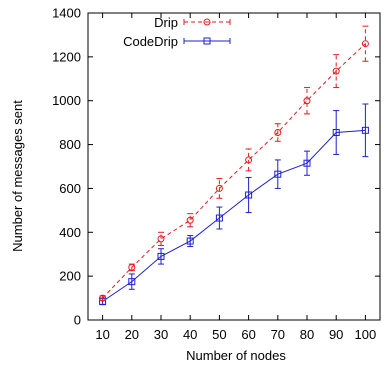 This screenshot has width=388, height=369. Describe the element at coordinates (132, 334) in the screenshot. I see `x-tick-label: 20` at that location.